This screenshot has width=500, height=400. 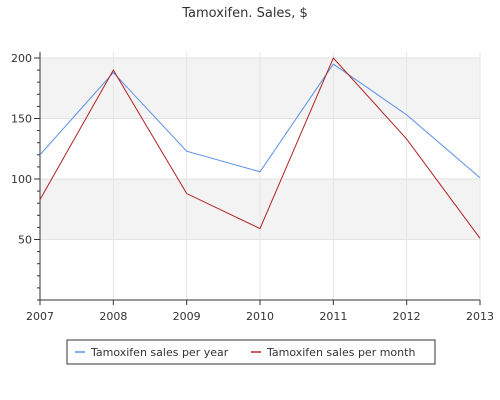 What do you see at coordinates (244, 13) in the screenshot?
I see `chart-title: Tamoxifen. Sales, $` at bounding box center [244, 13].